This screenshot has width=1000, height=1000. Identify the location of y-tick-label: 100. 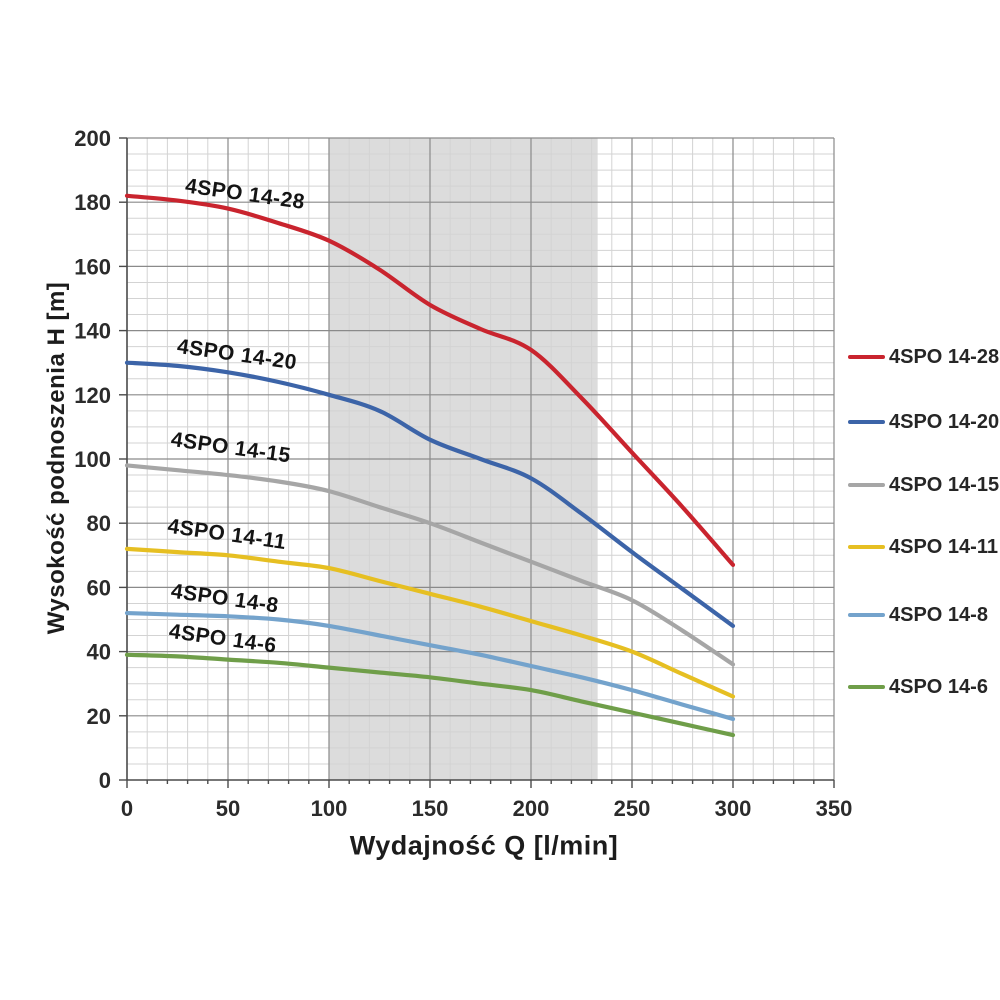
(92, 459).